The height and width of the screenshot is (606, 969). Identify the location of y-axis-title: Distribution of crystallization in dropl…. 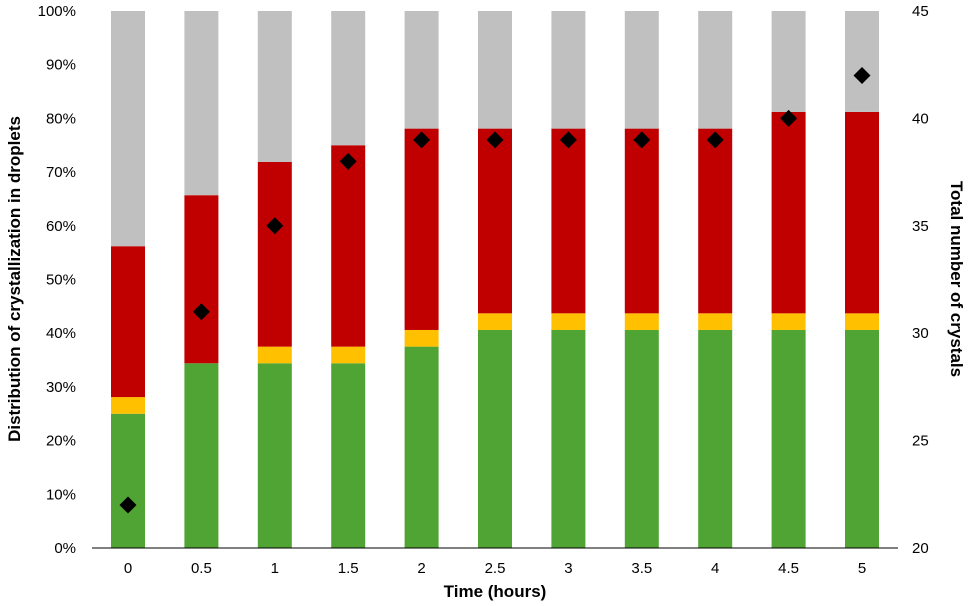
(14, 279).